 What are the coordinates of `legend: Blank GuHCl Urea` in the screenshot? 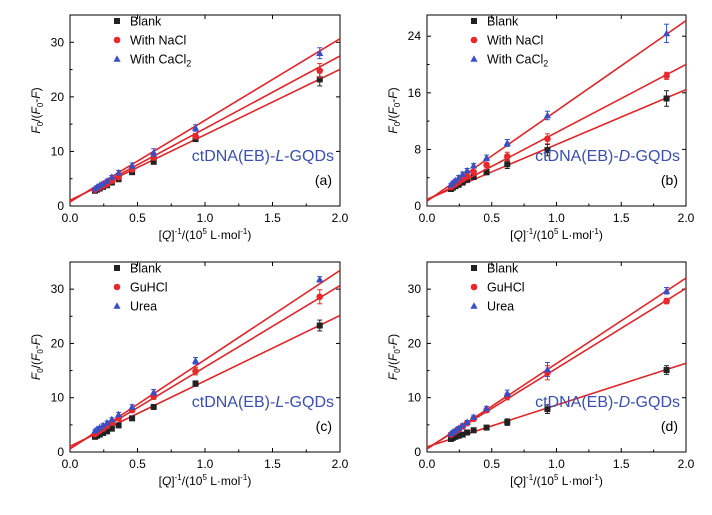 It's located at (140, 288).